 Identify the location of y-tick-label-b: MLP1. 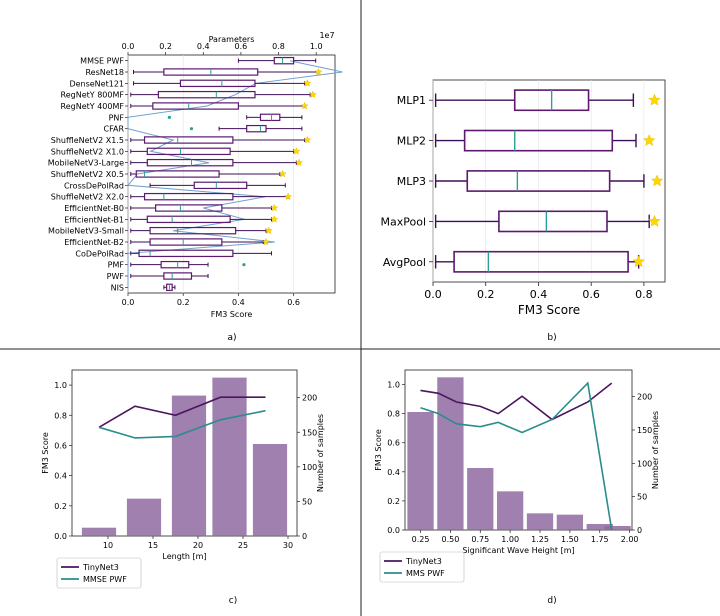
(411, 100).